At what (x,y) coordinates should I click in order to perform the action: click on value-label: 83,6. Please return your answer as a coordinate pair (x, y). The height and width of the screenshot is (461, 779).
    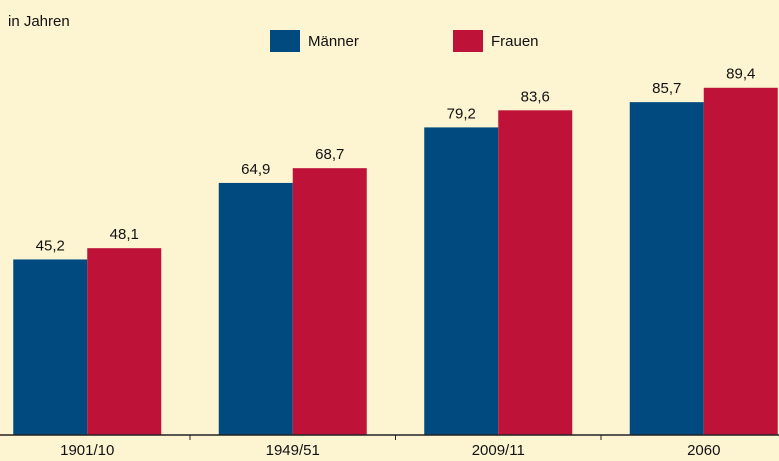
    Looking at the image, I should click on (535, 96).